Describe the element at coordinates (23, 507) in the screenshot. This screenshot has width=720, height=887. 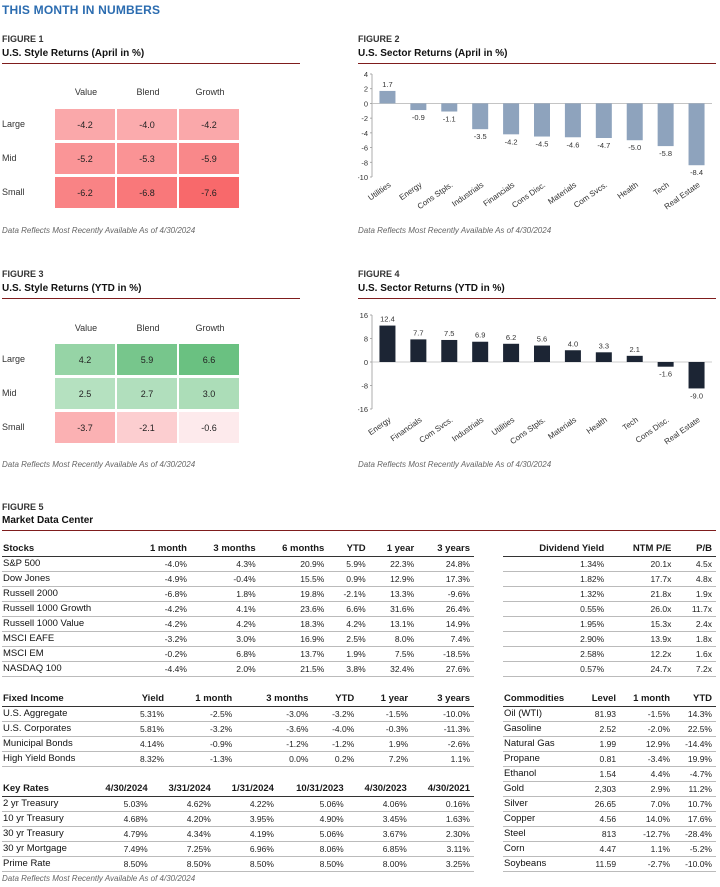
I see `figure-5-label: FIGURE 5` at that location.